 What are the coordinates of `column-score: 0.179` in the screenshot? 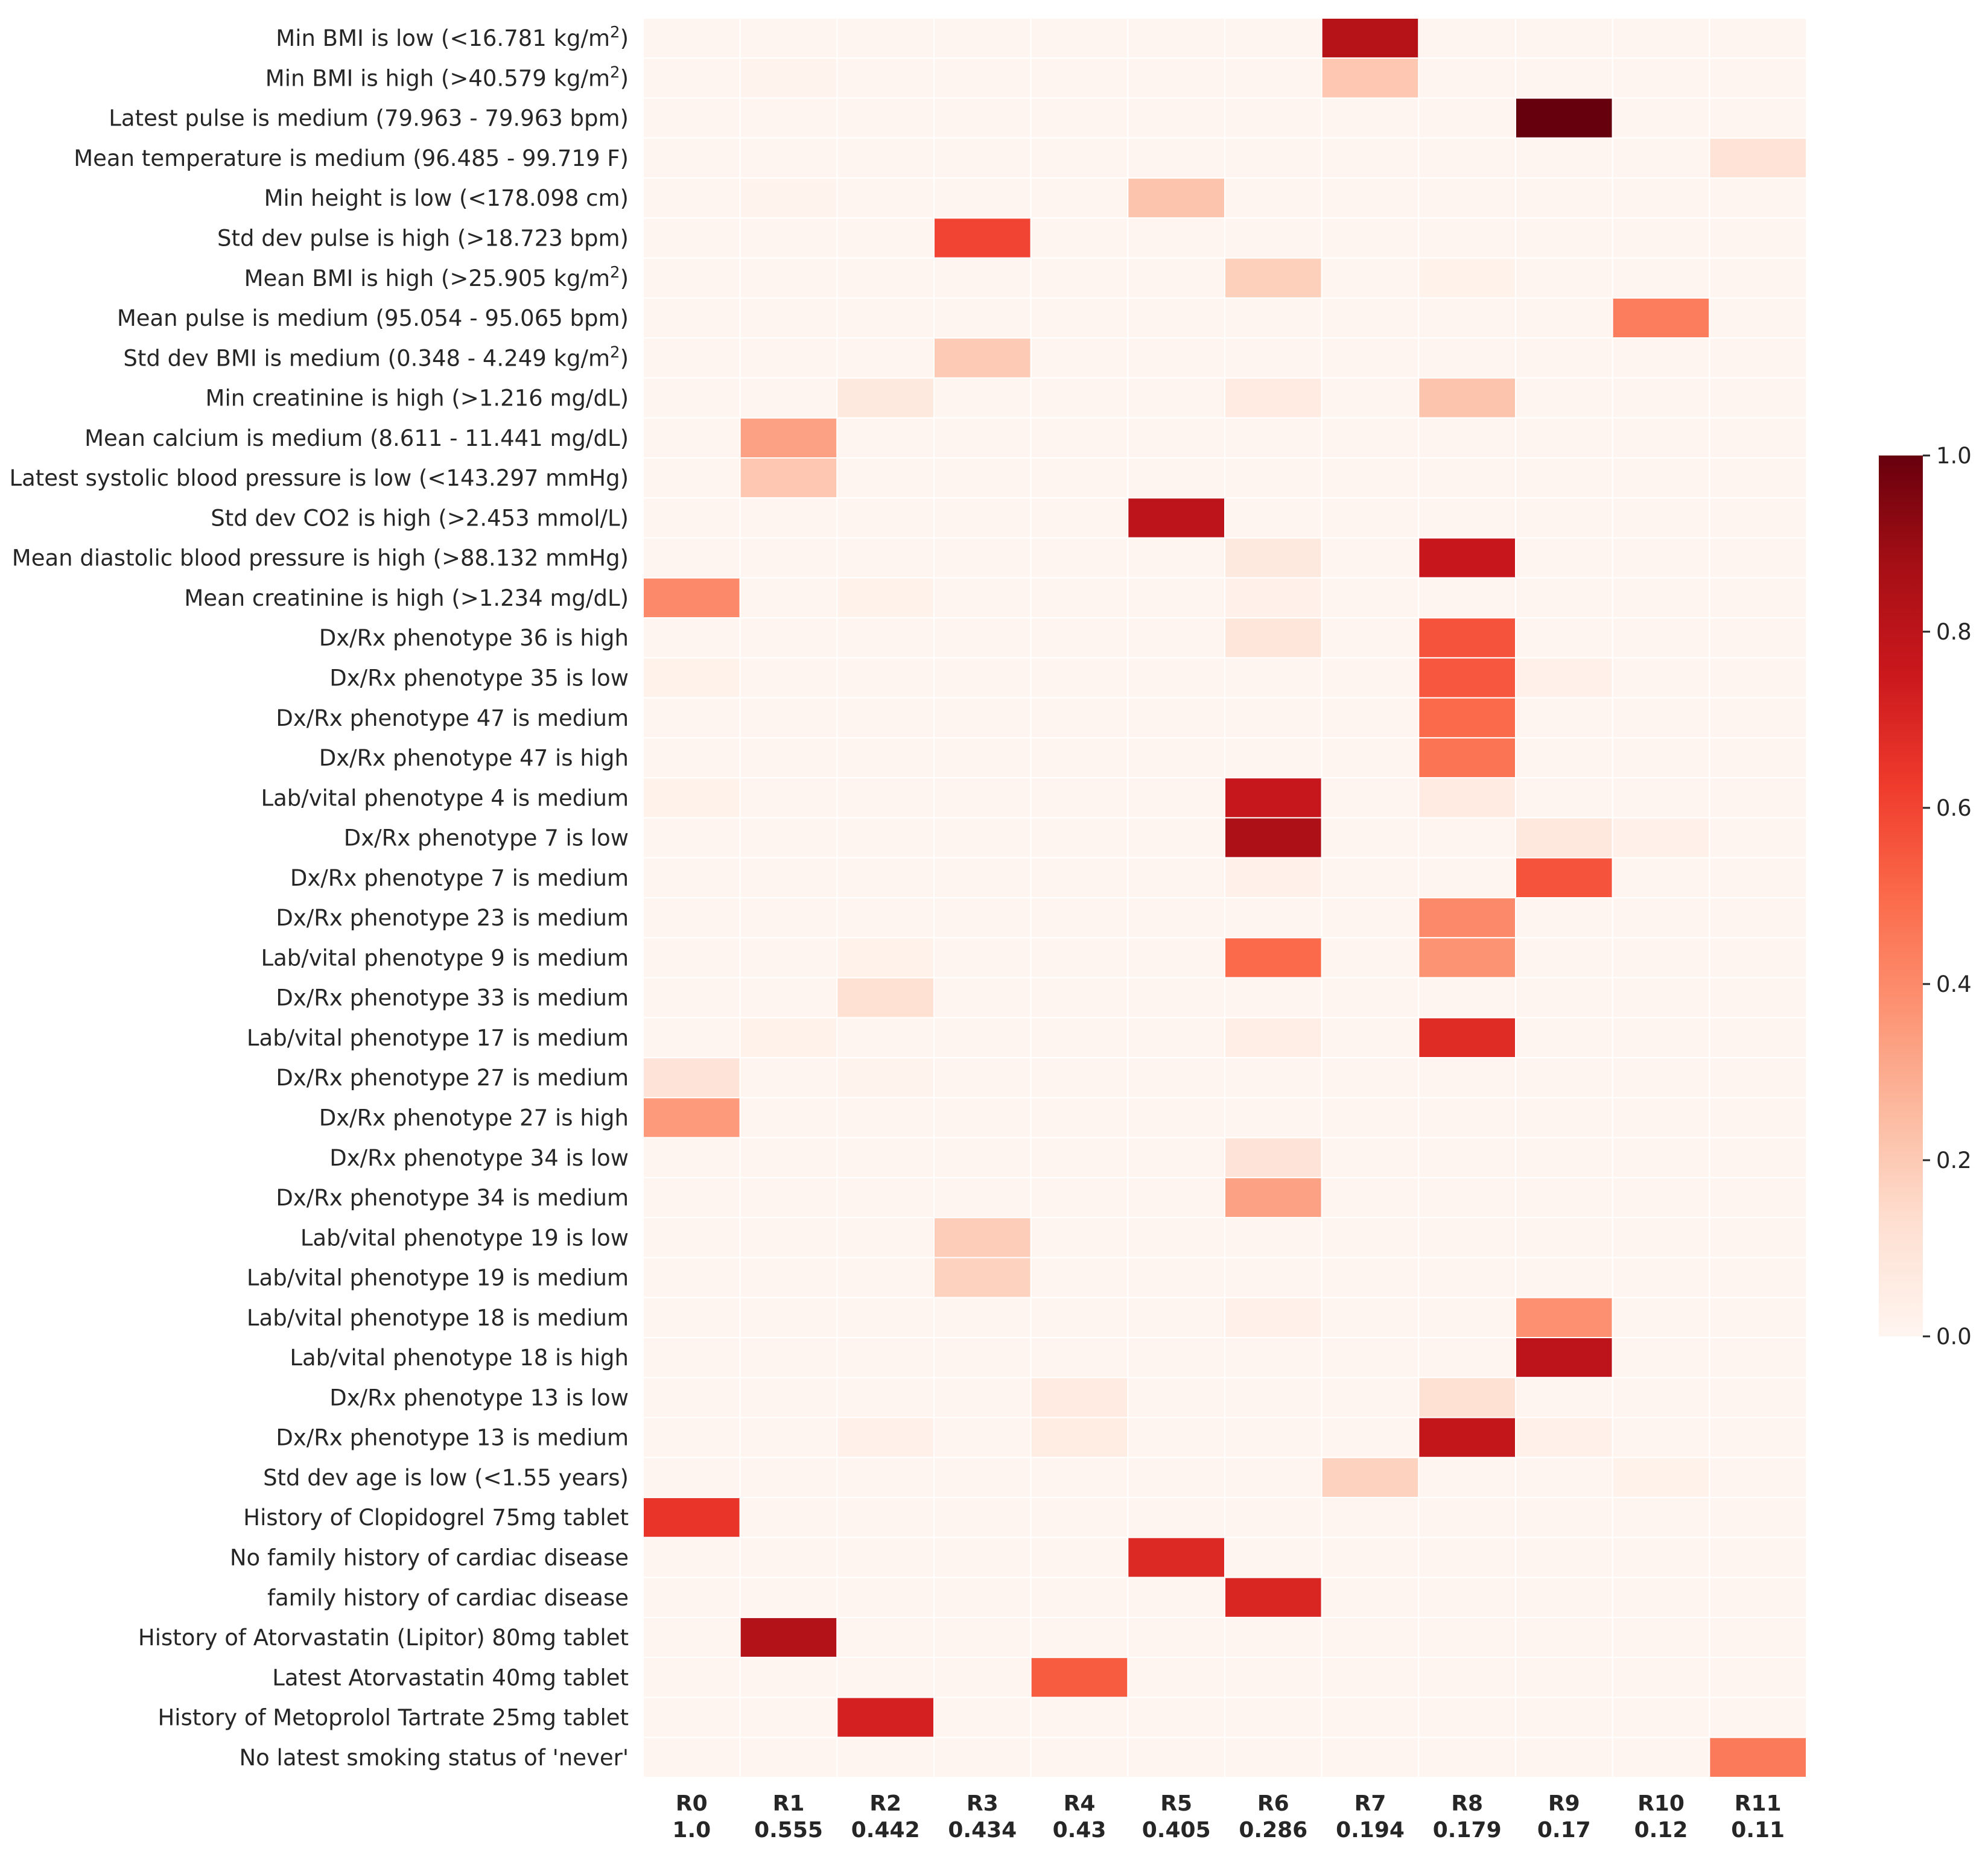 It's located at (1468, 1831).